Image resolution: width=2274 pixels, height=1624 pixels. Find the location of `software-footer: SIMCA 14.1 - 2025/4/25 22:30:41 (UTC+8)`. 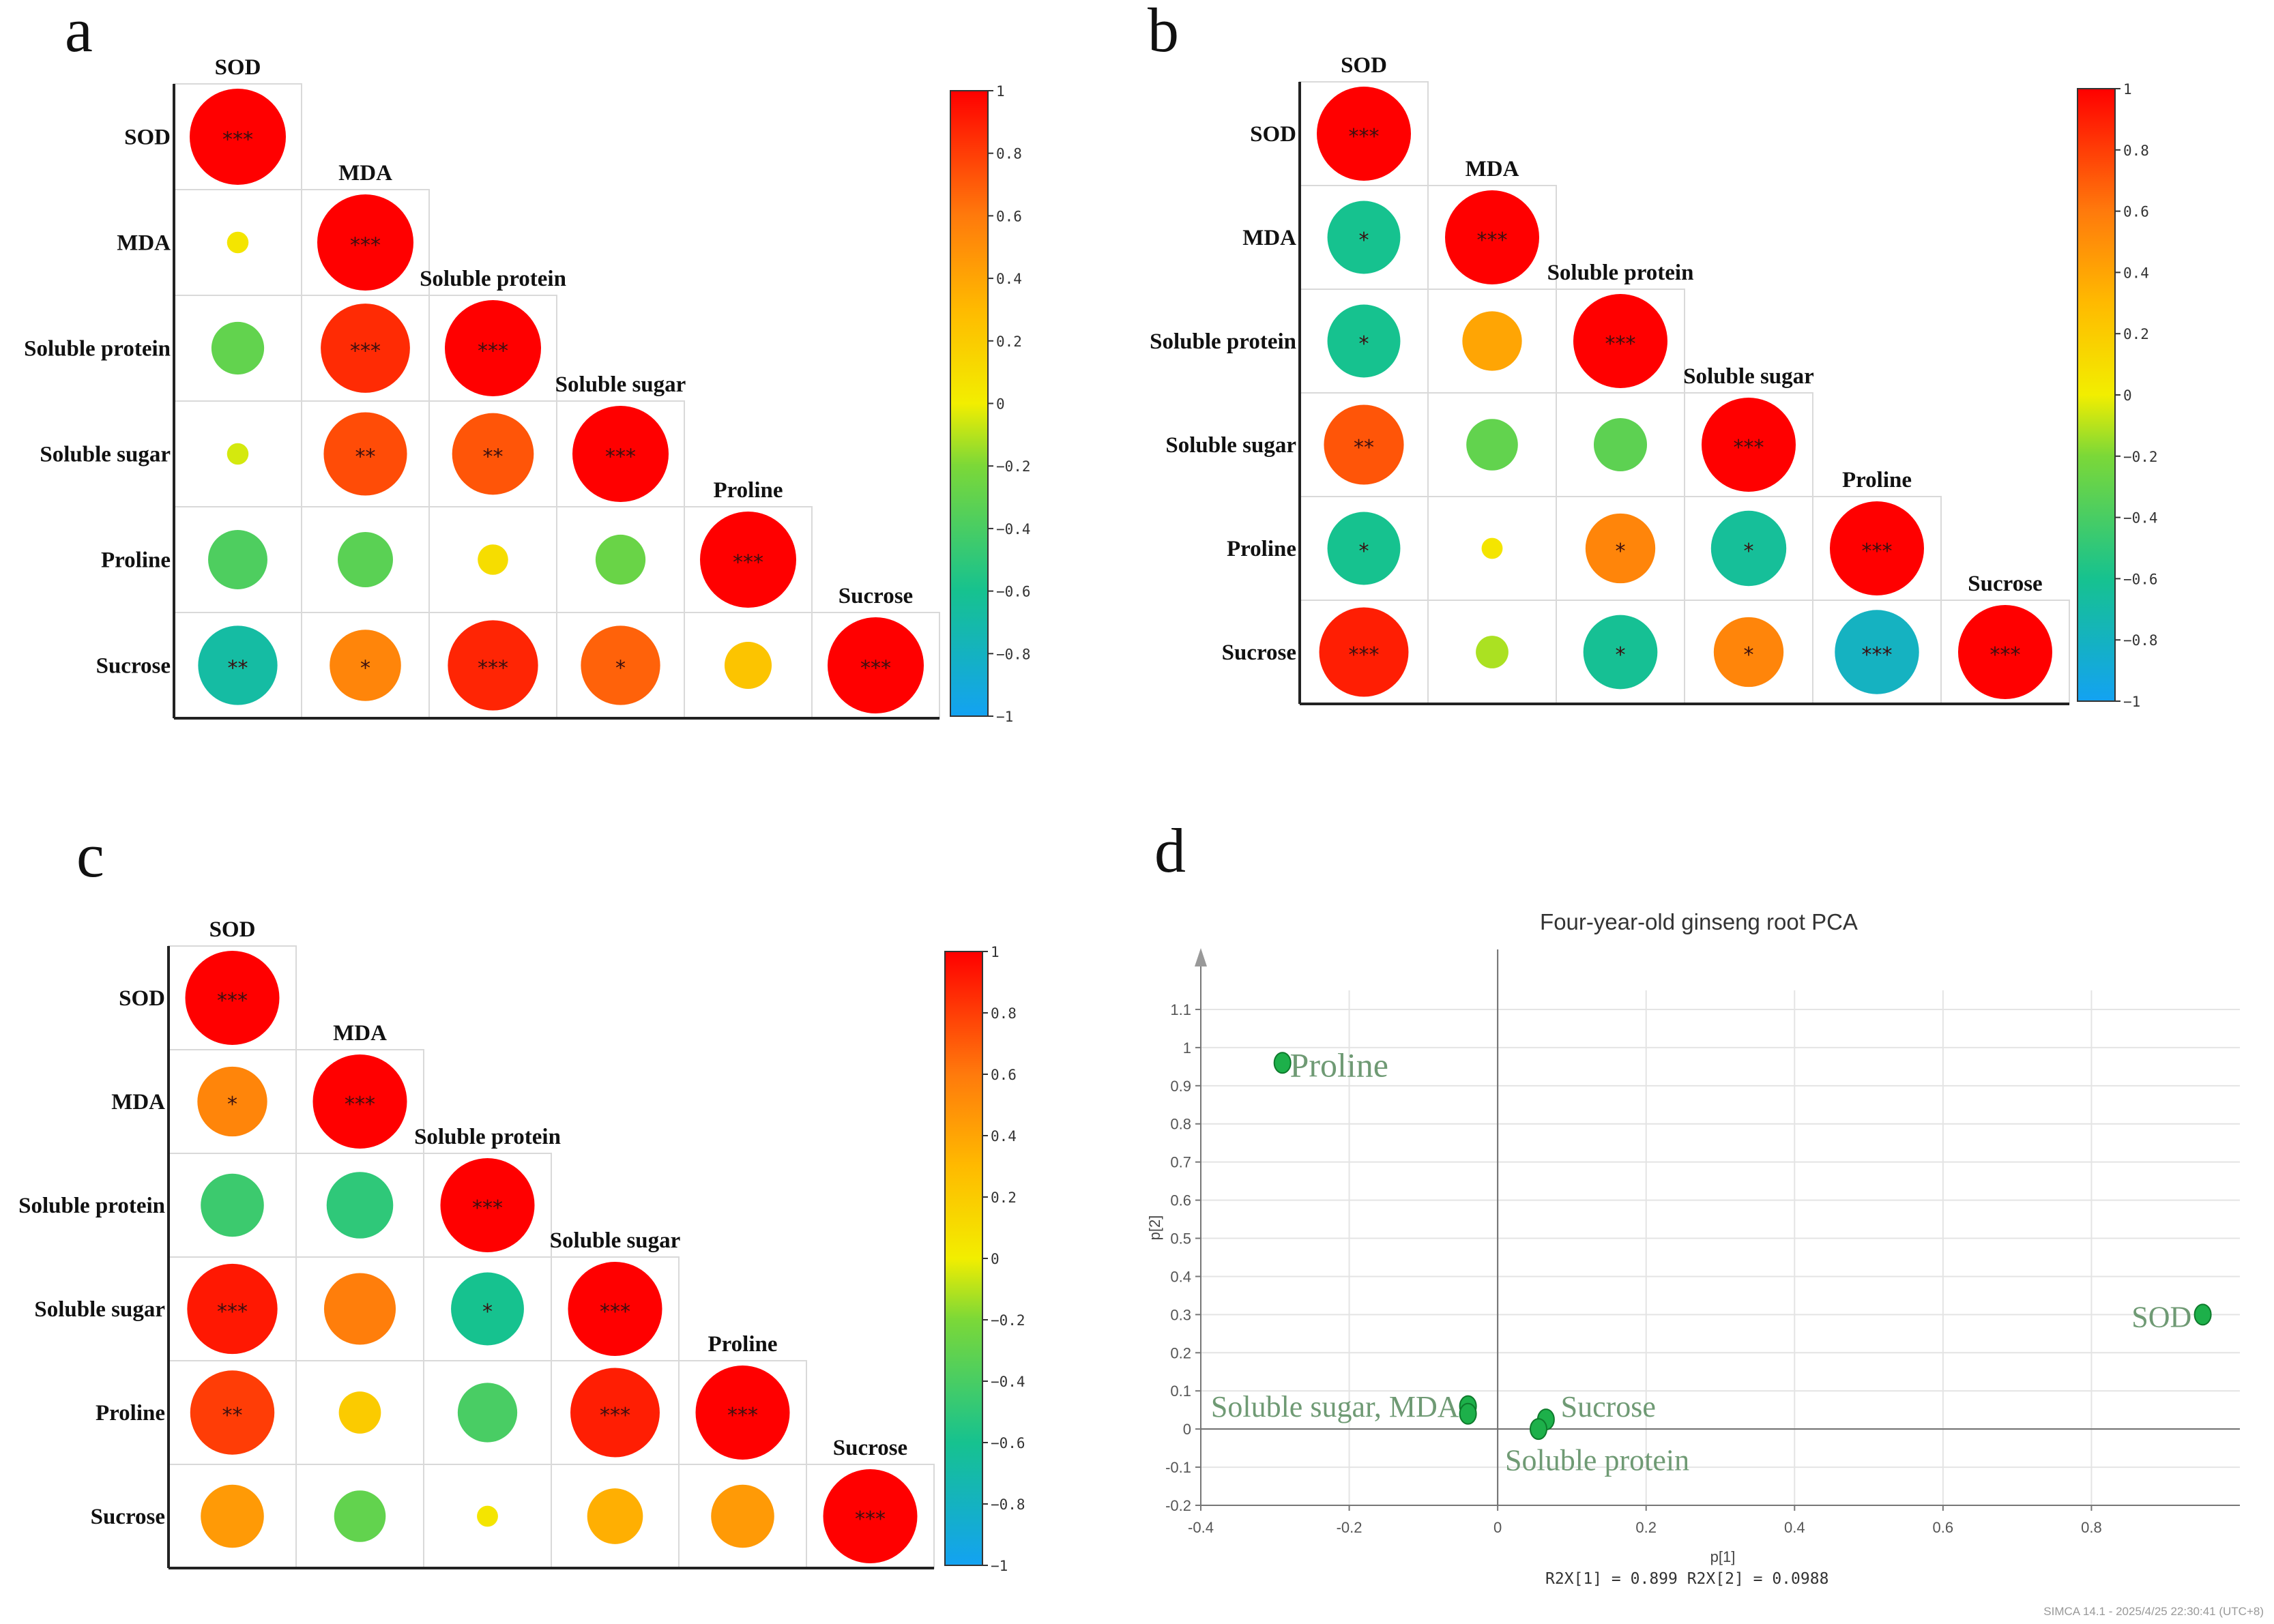

software-footer: SIMCA 14.1 - 2025/4/25 22:30:41 (UTC+8) is located at coordinates (2153, 1611).